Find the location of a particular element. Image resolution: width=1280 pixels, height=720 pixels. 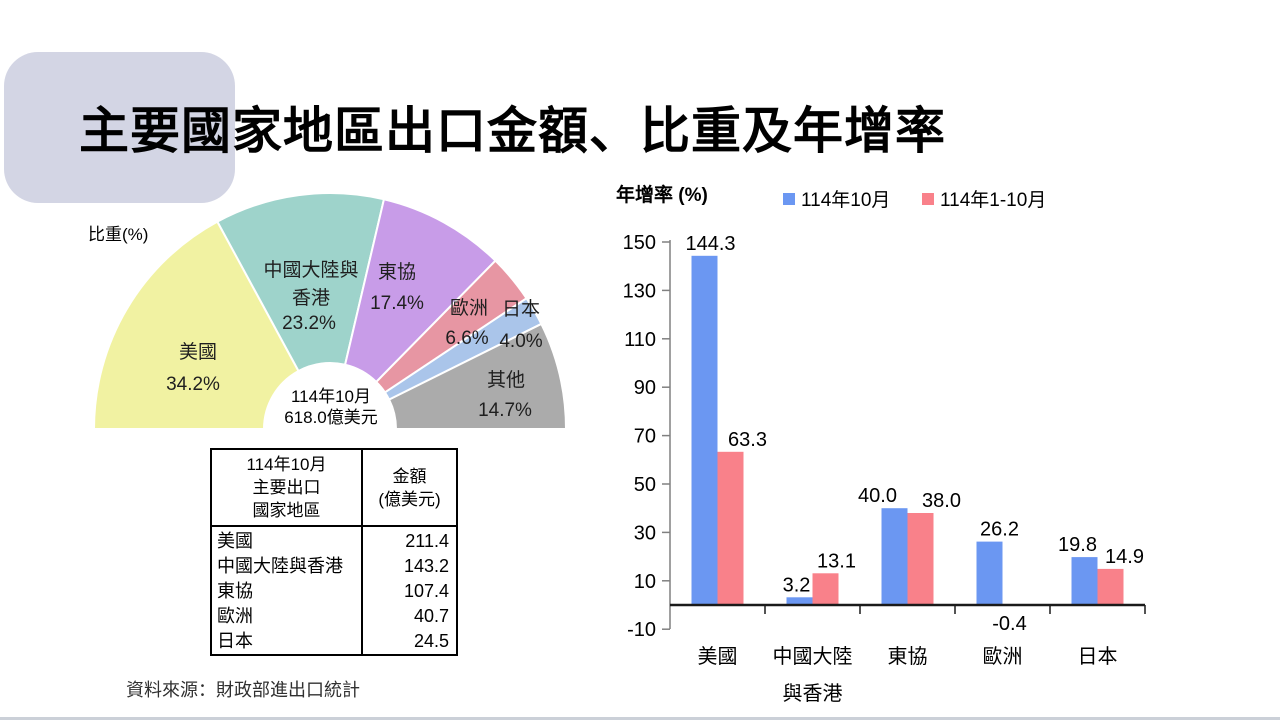

y-tick-label: 110 is located at coordinates (640, 340).